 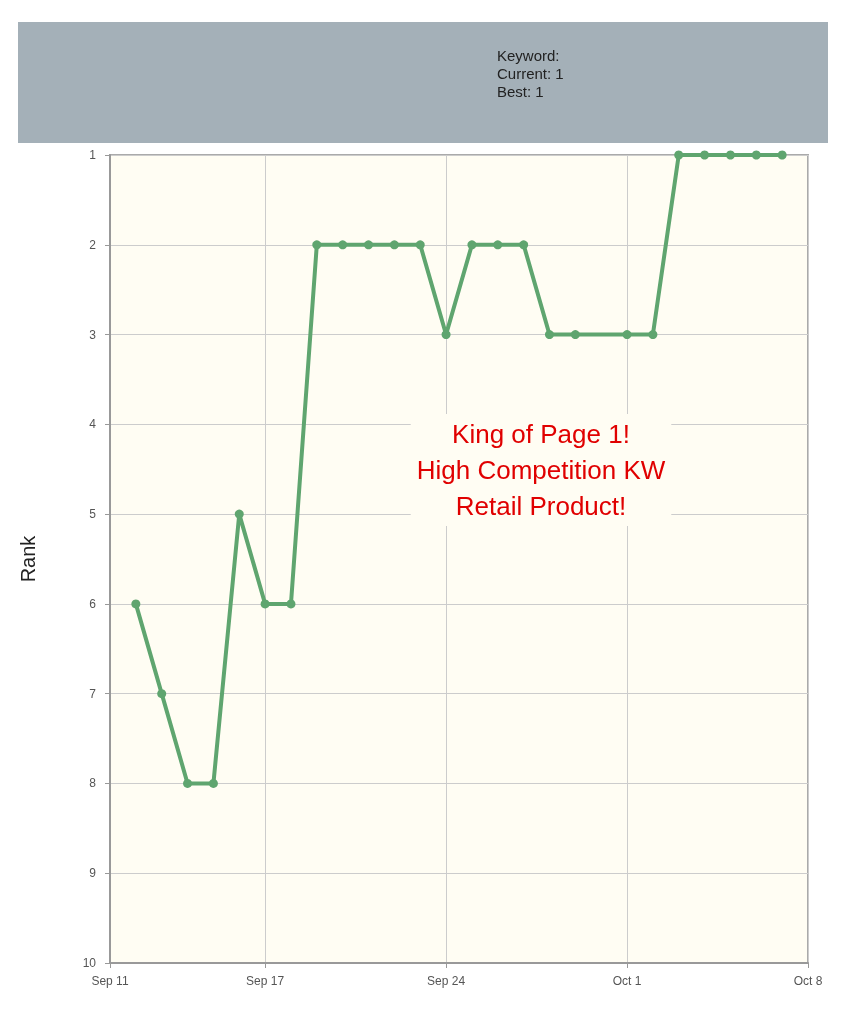 What do you see at coordinates (541, 470) in the screenshot?
I see `annotation: King of Page 1! High Competition KW Retail Product!` at bounding box center [541, 470].